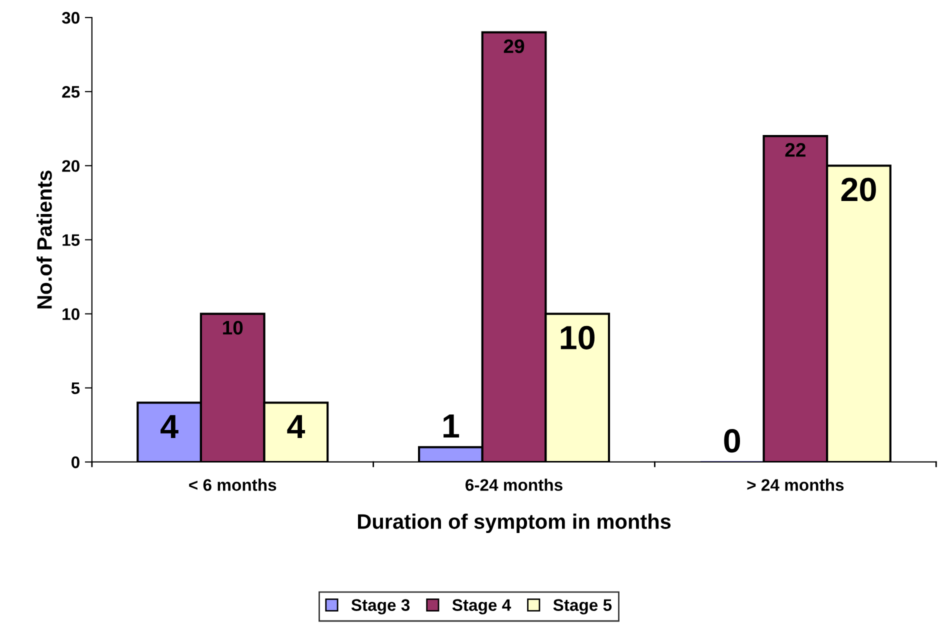 This screenshot has width=938, height=626. What do you see at coordinates (76, 462) in the screenshot?
I see `y-tick-label: 0` at bounding box center [76, 462].